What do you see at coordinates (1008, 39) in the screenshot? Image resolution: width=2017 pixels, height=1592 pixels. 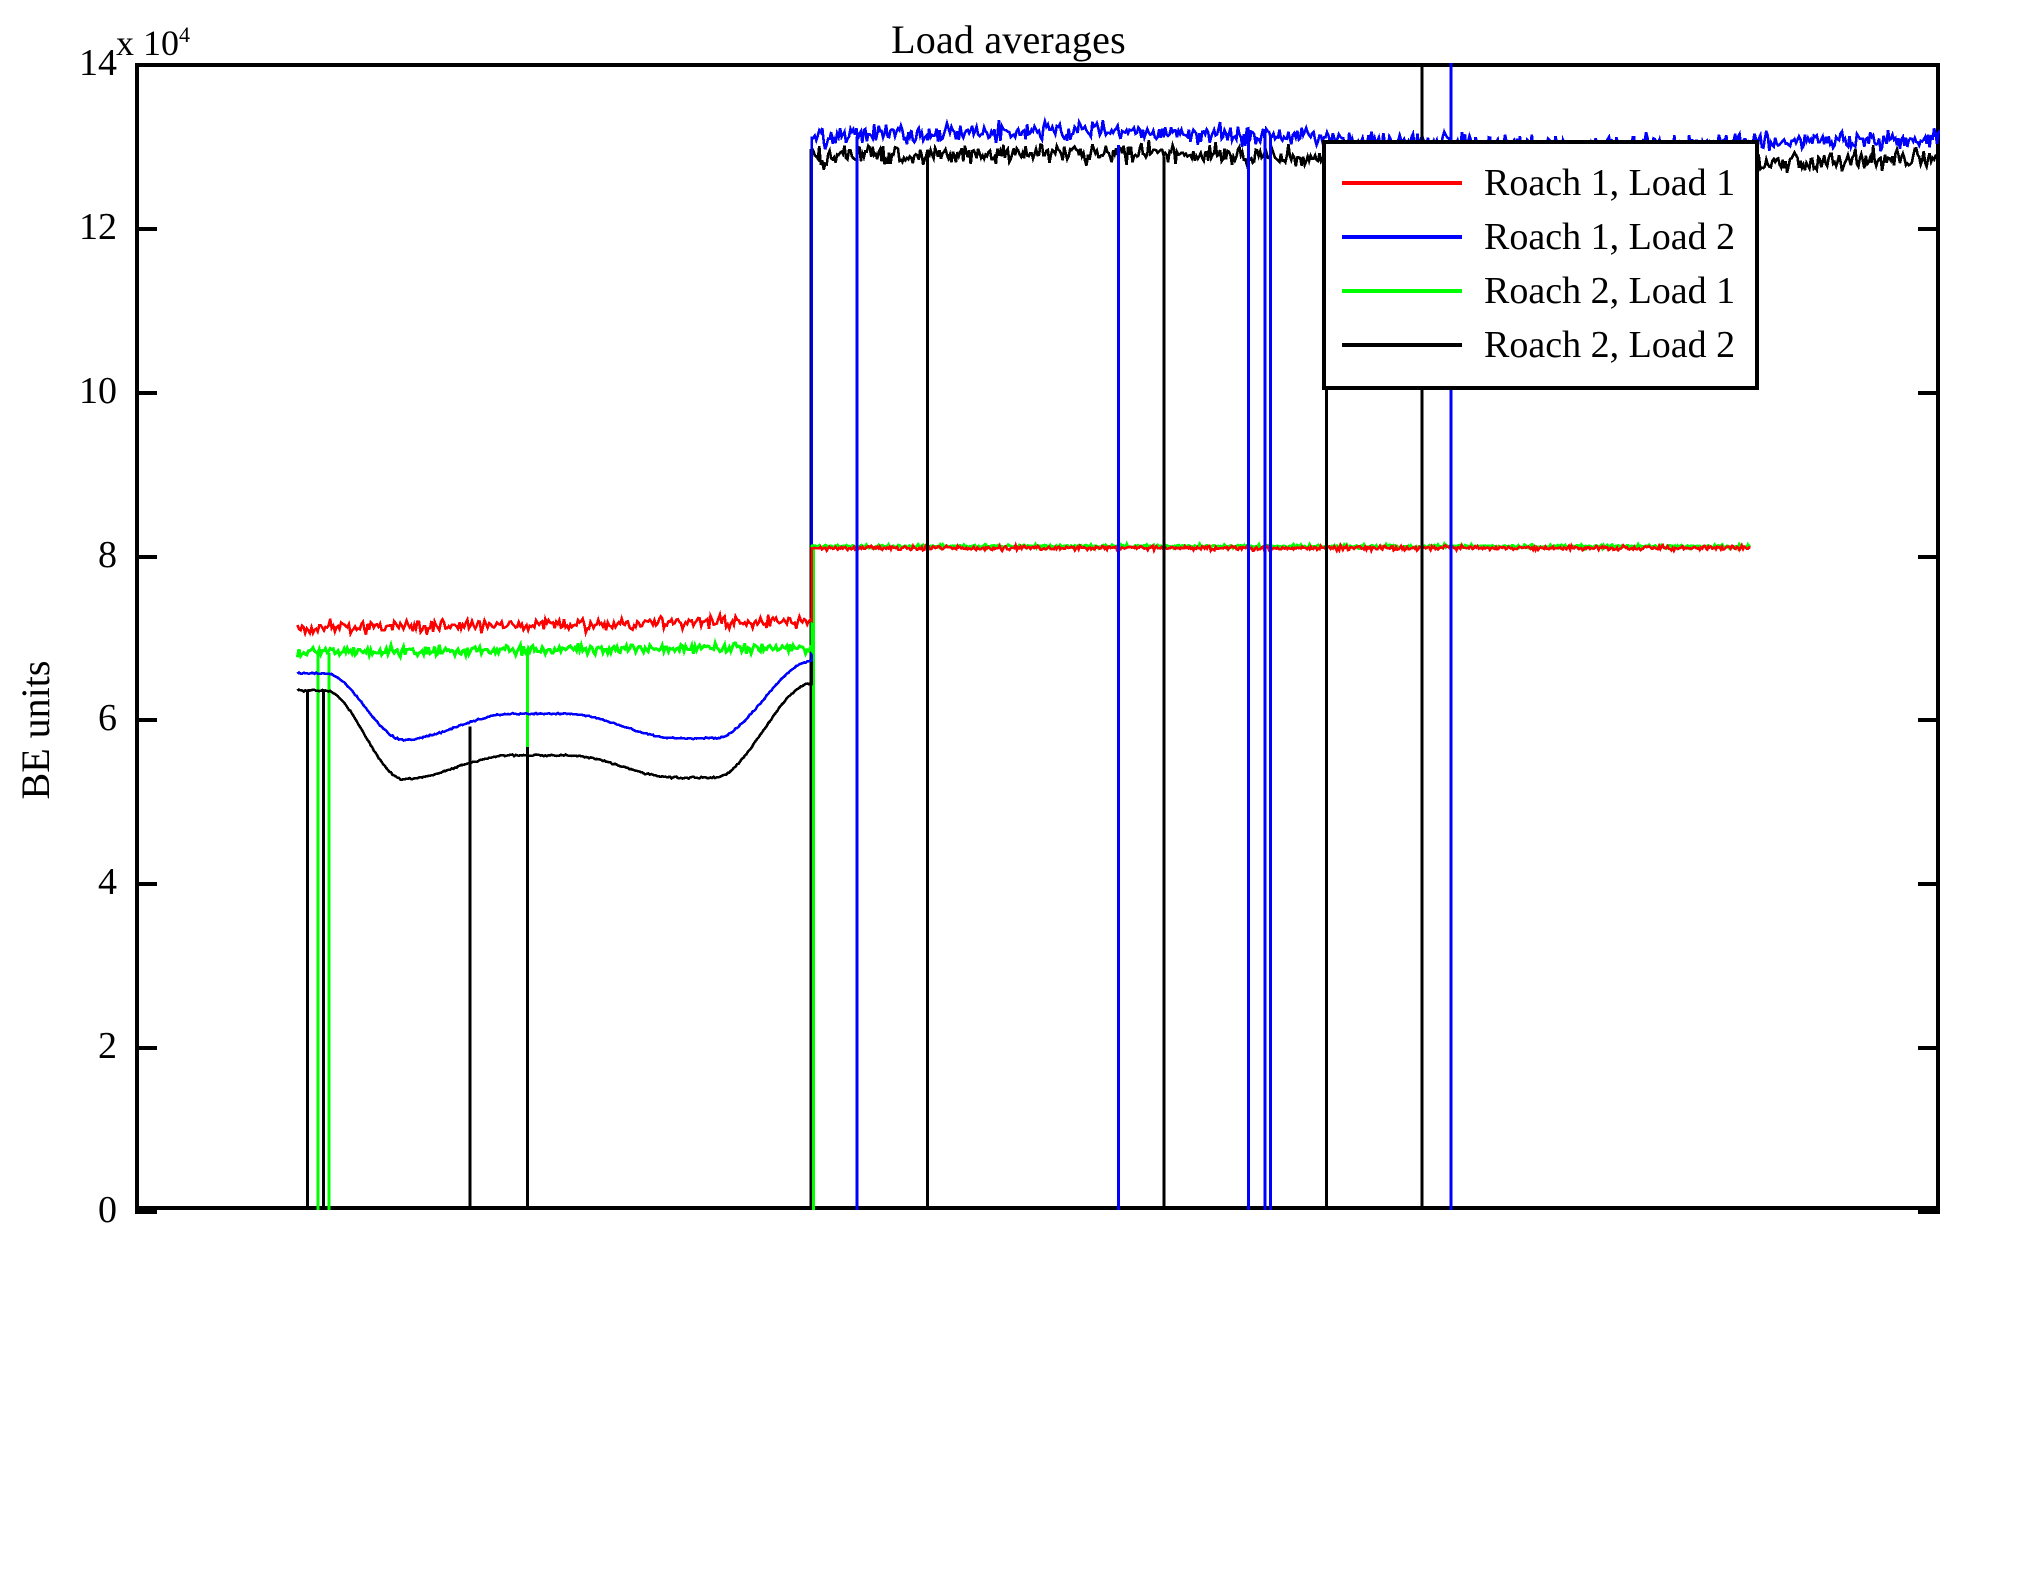 I see `page-title: Load averages` at bounding box center [1008, 39].